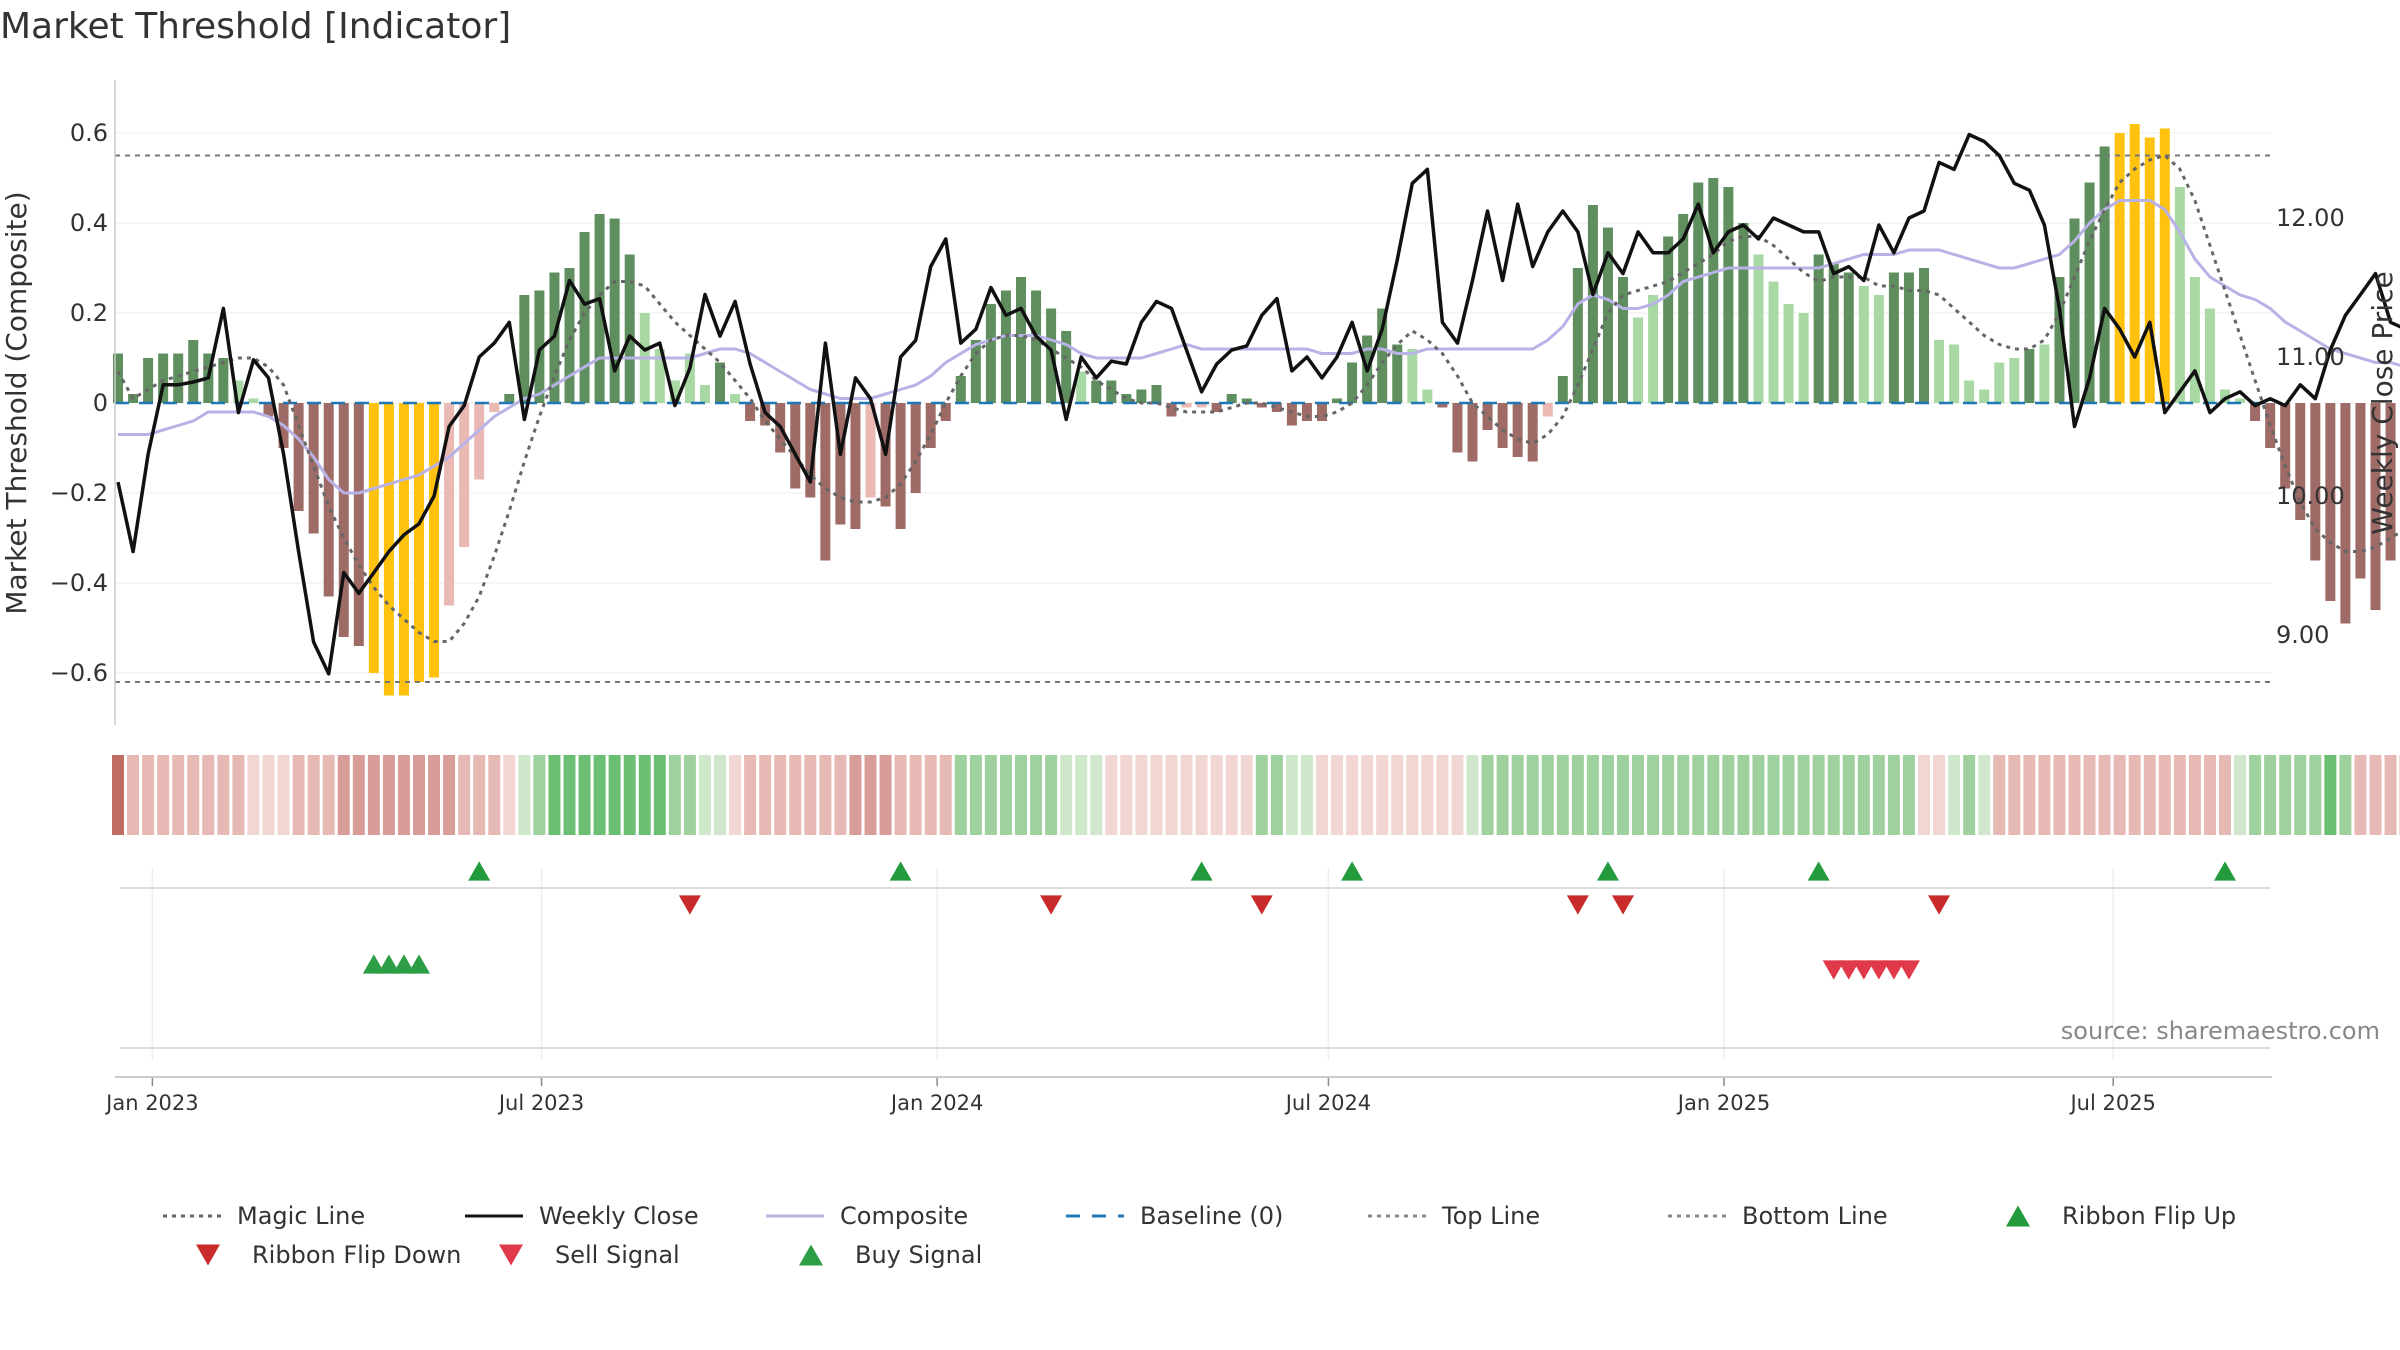  I want to click on x-tick-label: Jul 2024, so click(1327, 1103).